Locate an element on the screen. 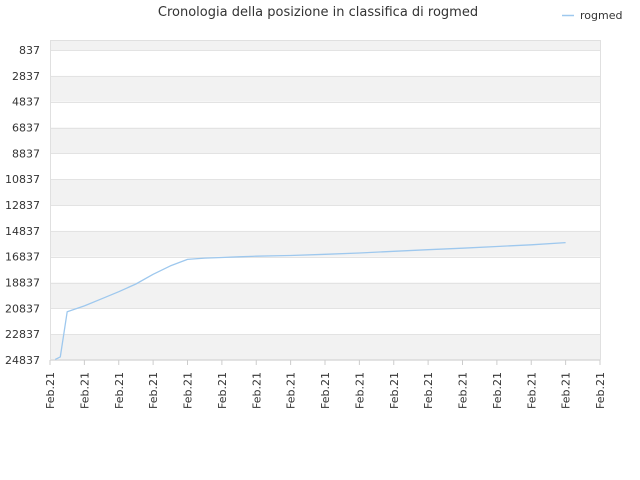  y-tick-label: 14837 is located at coordinates (22, 231).